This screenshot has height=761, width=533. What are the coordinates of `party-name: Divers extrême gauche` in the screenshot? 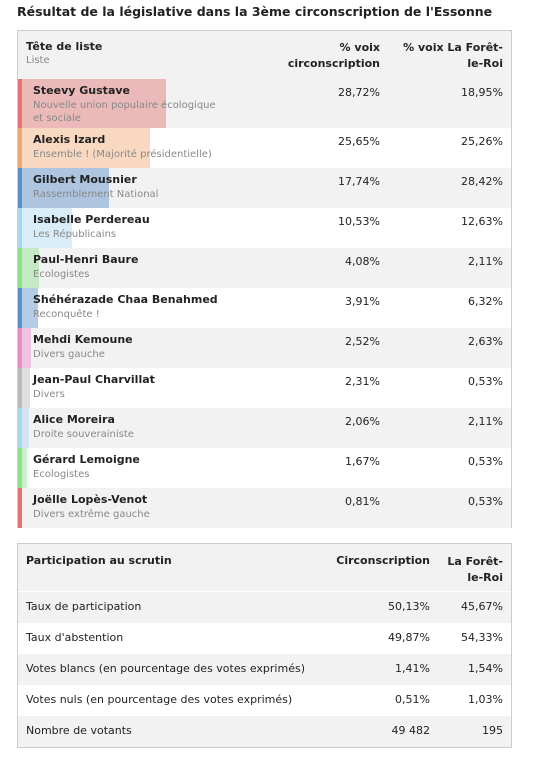 It's located at (91, 514).